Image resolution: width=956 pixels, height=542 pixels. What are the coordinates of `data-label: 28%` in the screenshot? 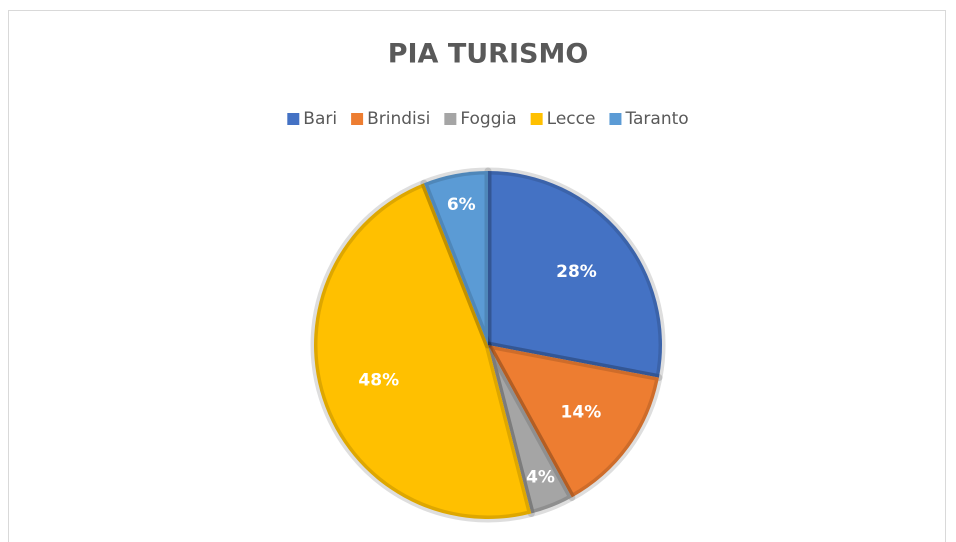 It's located at (576, 272).